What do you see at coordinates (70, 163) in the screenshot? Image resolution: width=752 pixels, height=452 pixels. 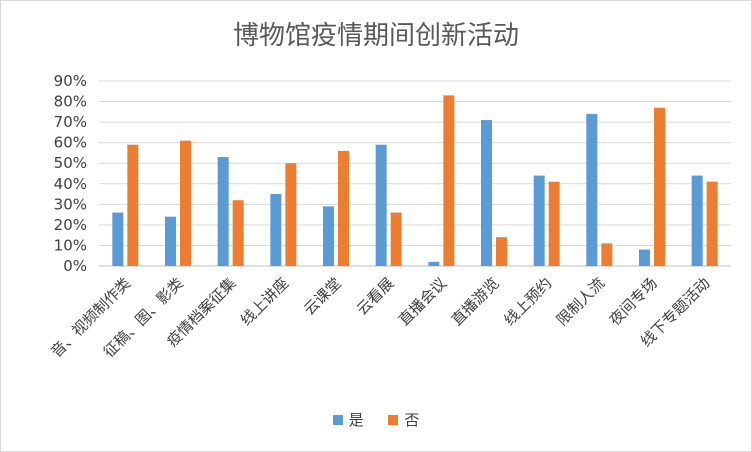 I see `y-tick-label: 50%` at bounding box center [70, 163].